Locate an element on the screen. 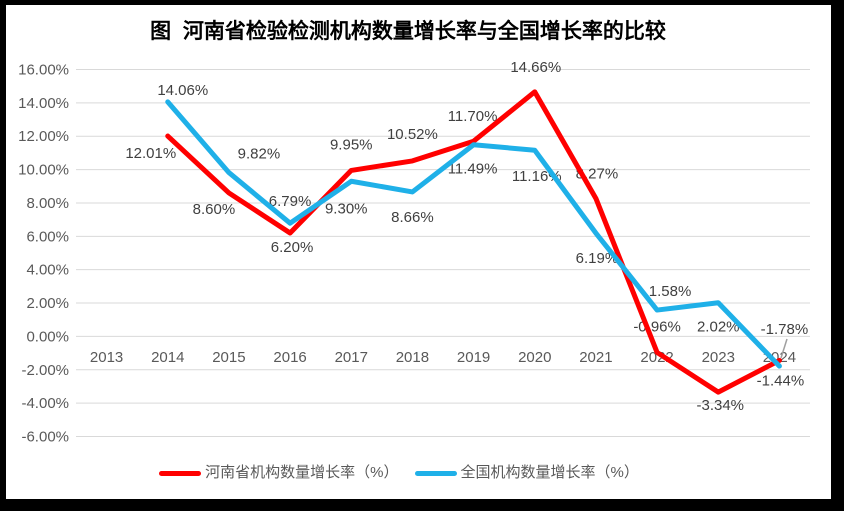 This screenshot has height=511, width=844. x-tick-label: 2020 is located at coordinates (534, 357).